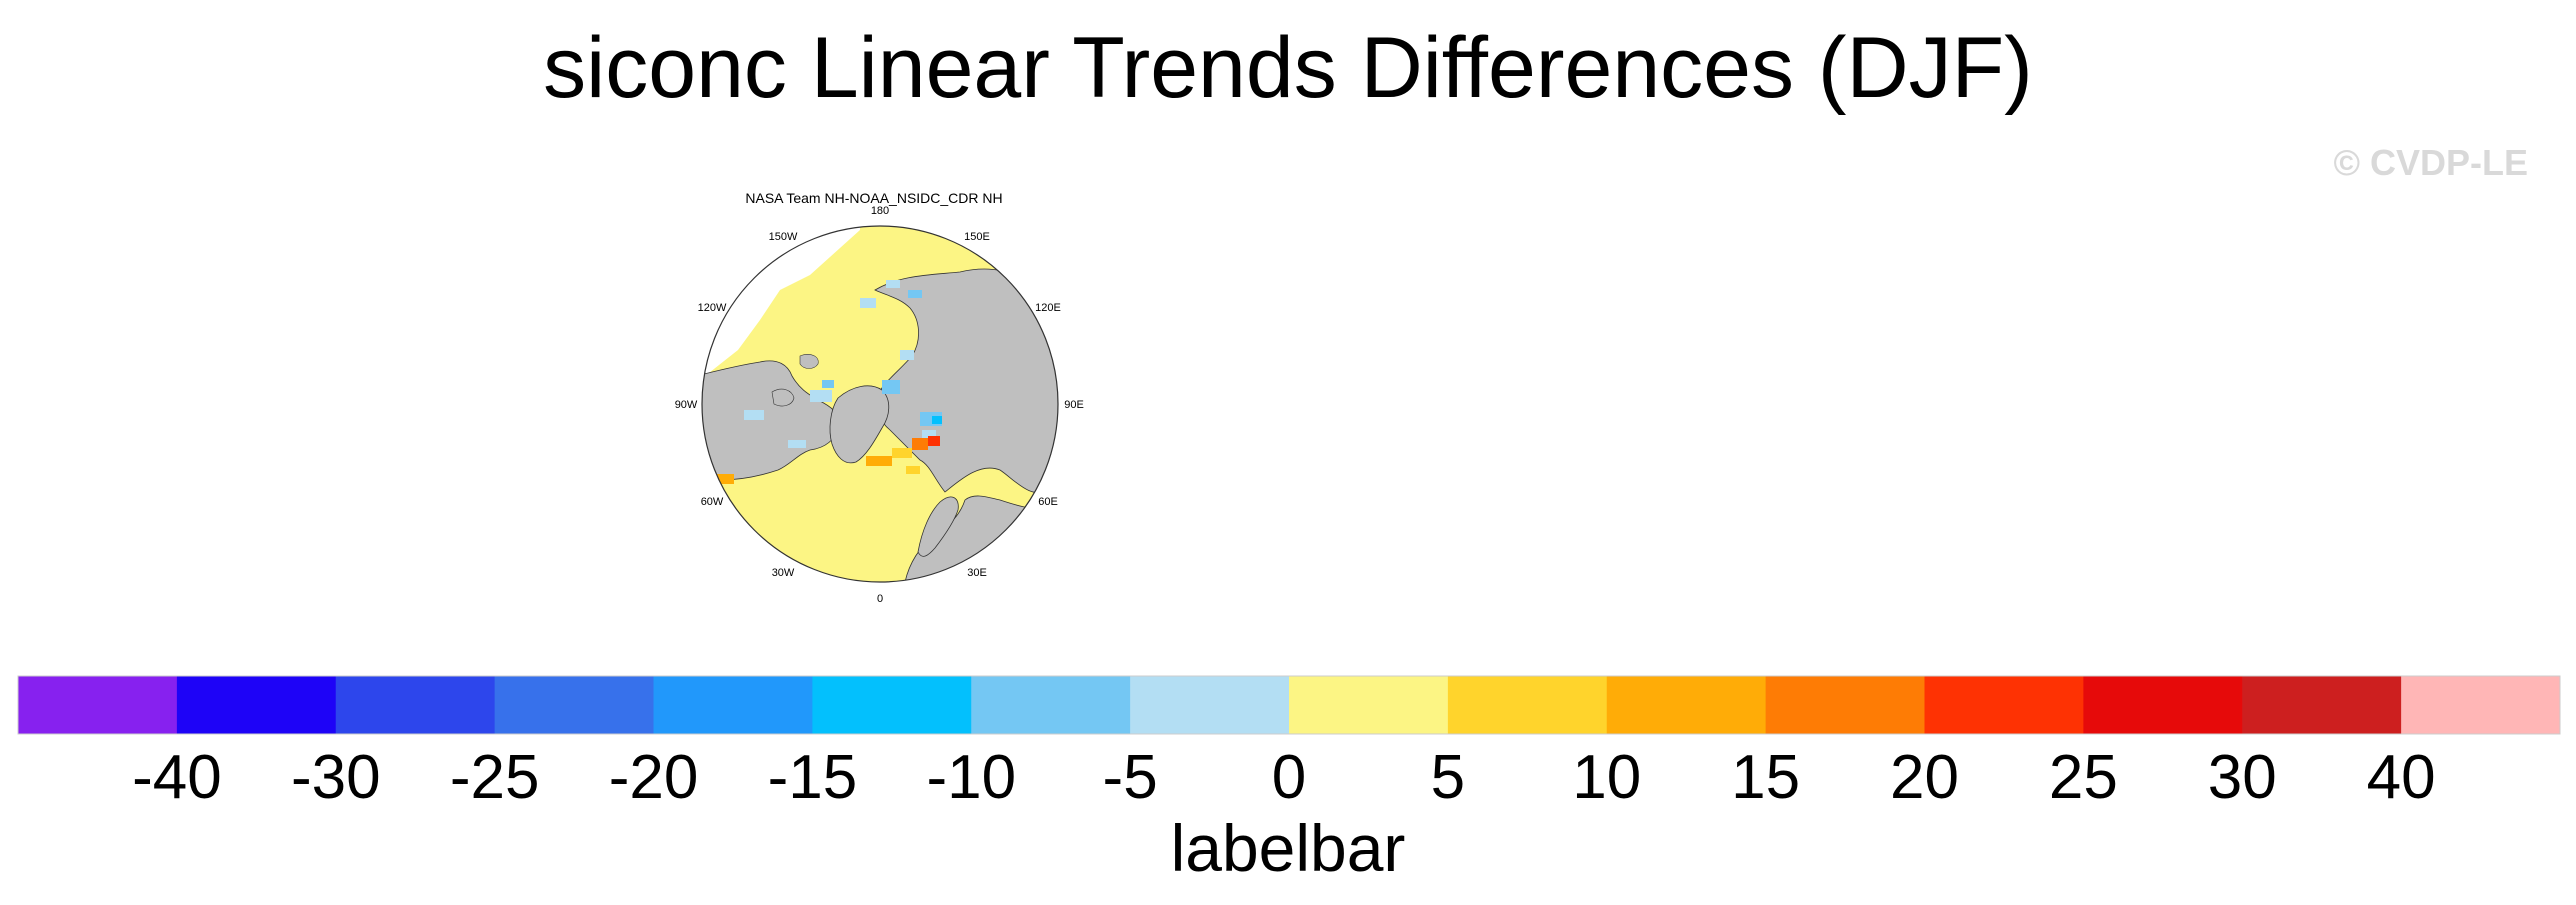  What do you see at coordinates (971, 776) in the screenshot?
I see `colorbar-tick-label: -10` at bounding box center [971, 776].